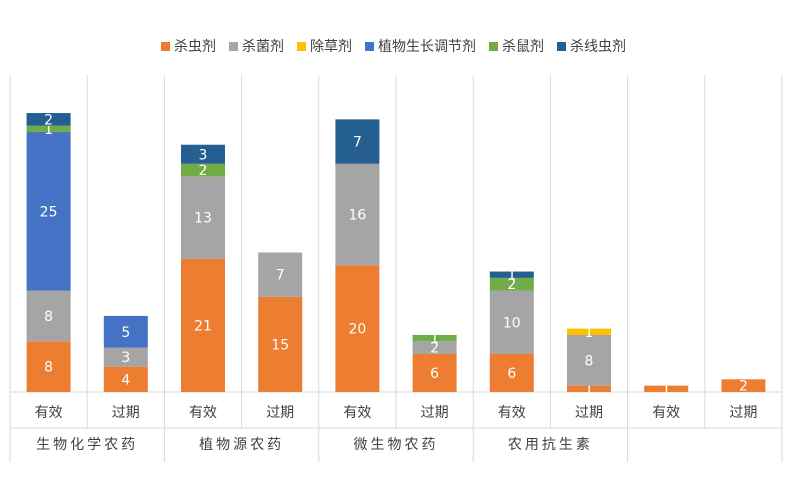 This screenshot has height=477, width=800. I want to click on data-label: 16, so click(357, 215).